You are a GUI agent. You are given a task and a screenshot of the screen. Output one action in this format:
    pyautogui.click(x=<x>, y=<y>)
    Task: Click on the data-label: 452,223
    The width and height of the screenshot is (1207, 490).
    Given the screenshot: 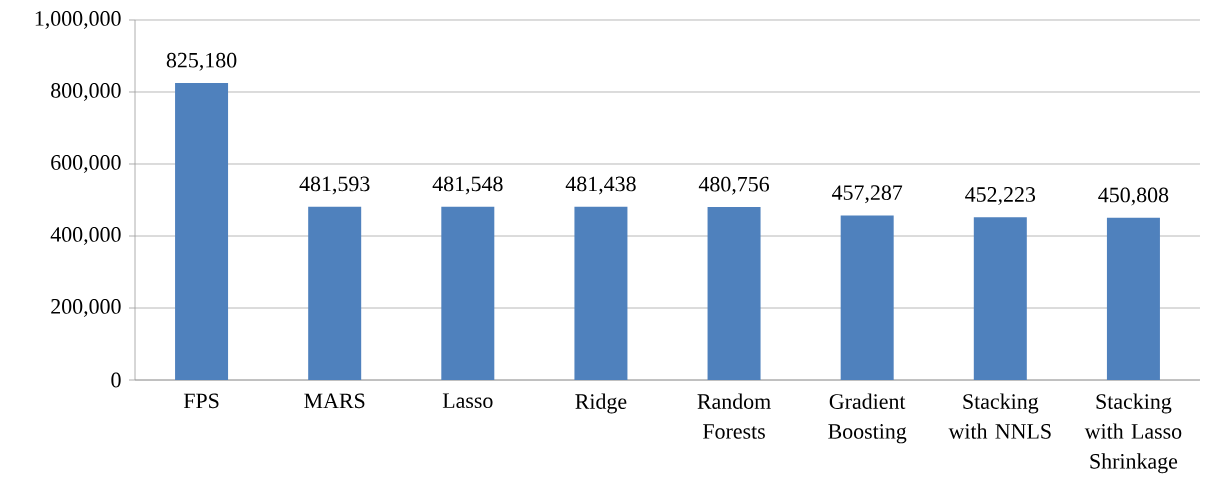 What is the action you would take?
    pyautogui.click(x=1000, y=196)
    